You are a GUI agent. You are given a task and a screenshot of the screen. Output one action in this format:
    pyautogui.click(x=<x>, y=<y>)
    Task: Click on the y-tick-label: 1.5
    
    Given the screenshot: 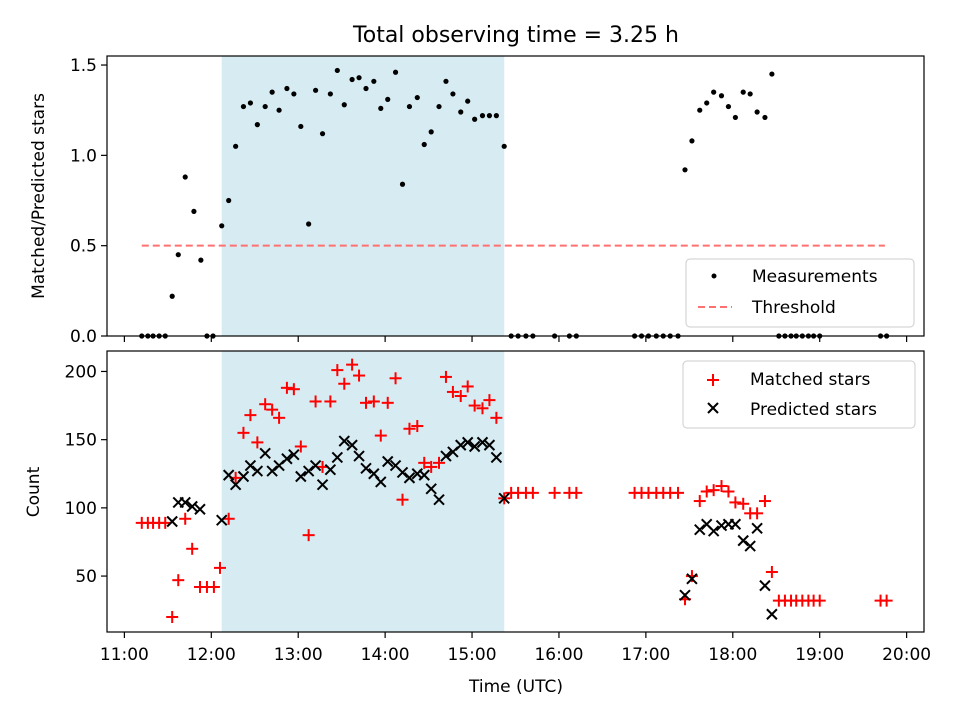 What is the action you would take?
    pyautogui.click(x=83, y=66)
    